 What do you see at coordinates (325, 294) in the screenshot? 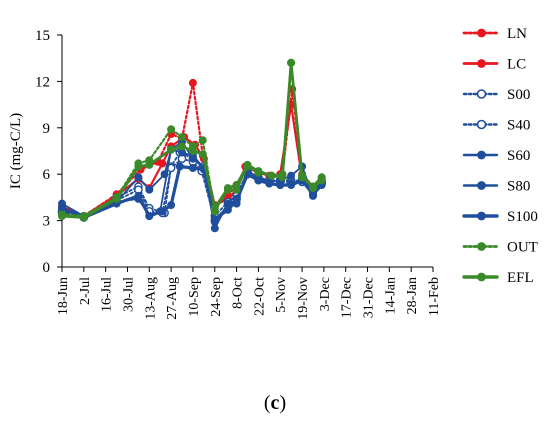
I see `x-tick-label: 3-Dec` at bounding box center [325, 294].